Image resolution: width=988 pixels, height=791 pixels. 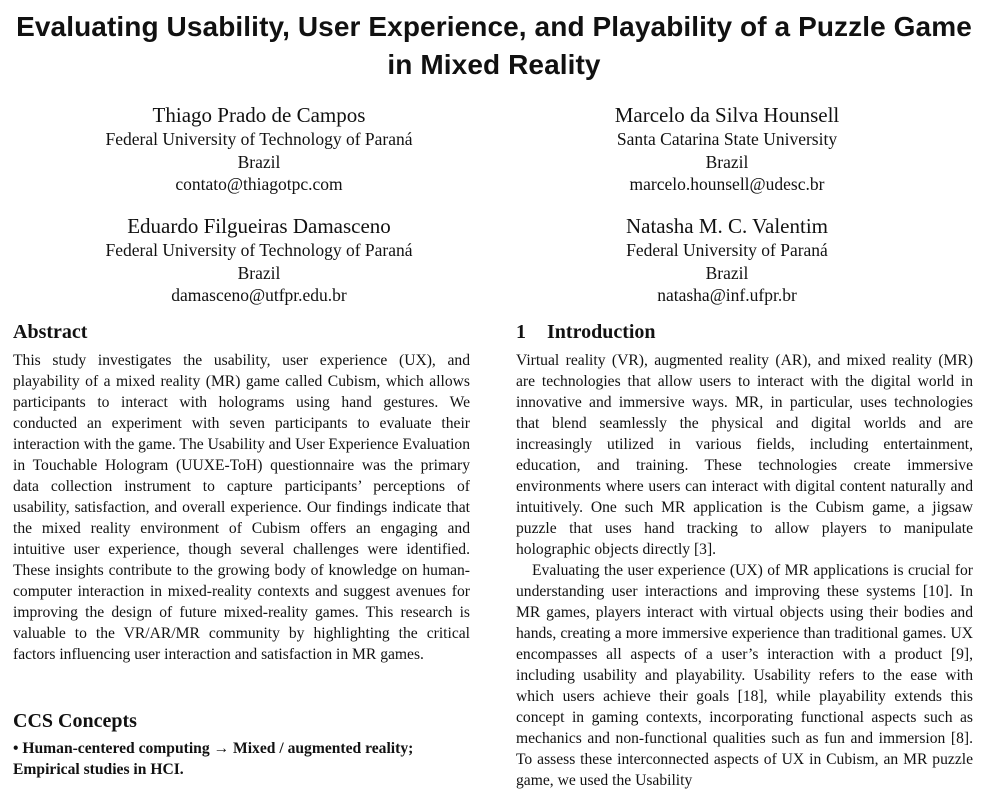 I want to click on author-email: natasha@inf.ufpr.br, so click(x=727, y=295).